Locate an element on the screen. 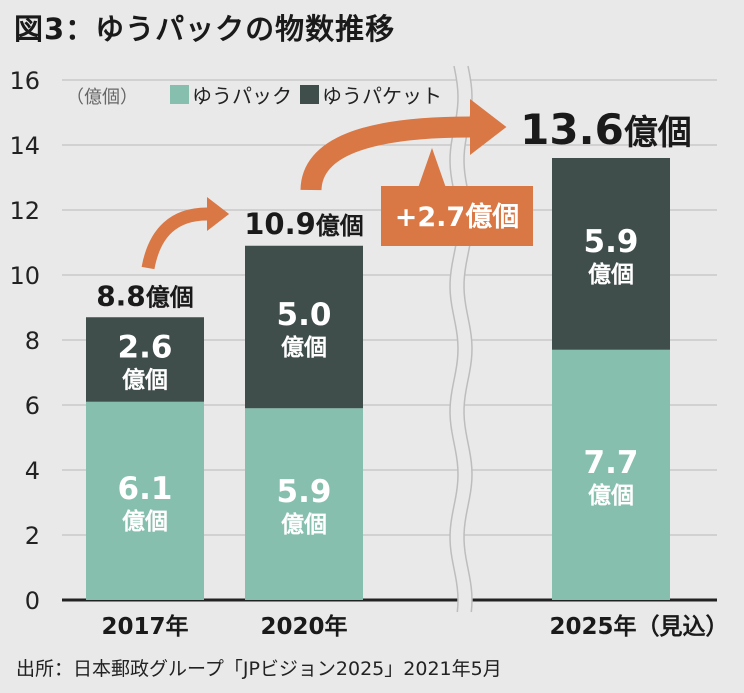 This screenshot has width=744, height=693. y-tick-label: 6 is located at coordinates (32, 406).